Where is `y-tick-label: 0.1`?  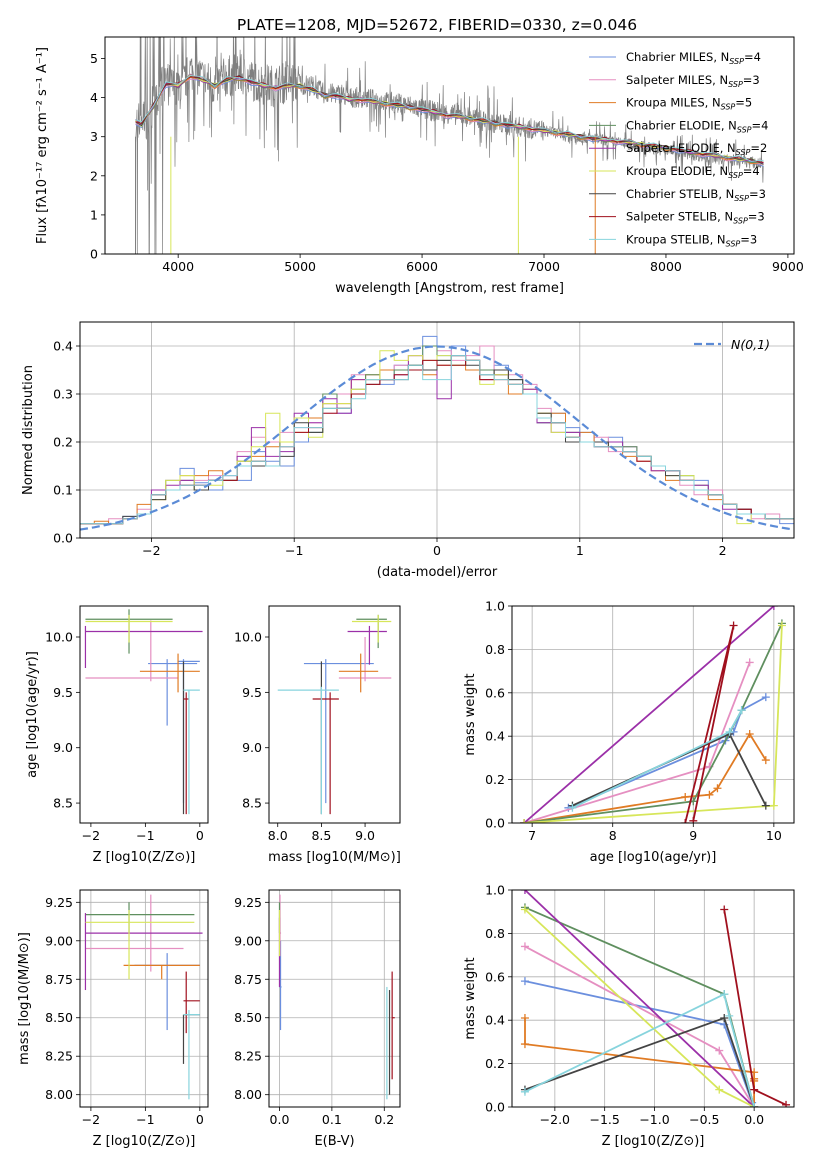 y-tick-label: 0.1 is located at coordinates (63, 490).